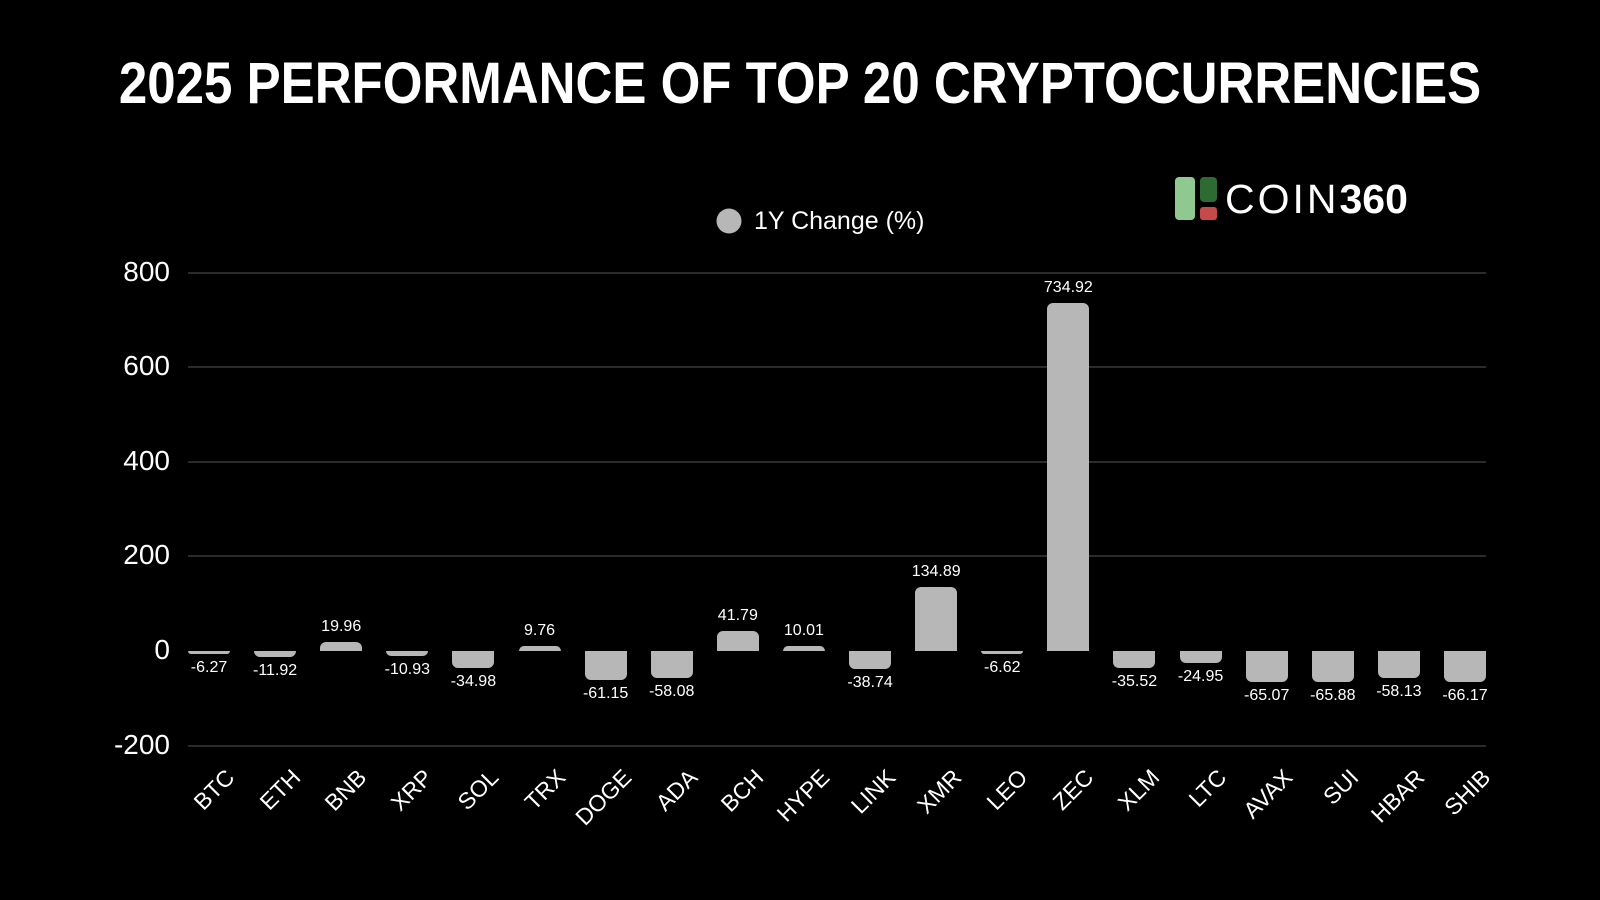  Describe the element at coordinates (146, 271) in the screenshot. I see `y-axis-tick-label: 800` at that location.